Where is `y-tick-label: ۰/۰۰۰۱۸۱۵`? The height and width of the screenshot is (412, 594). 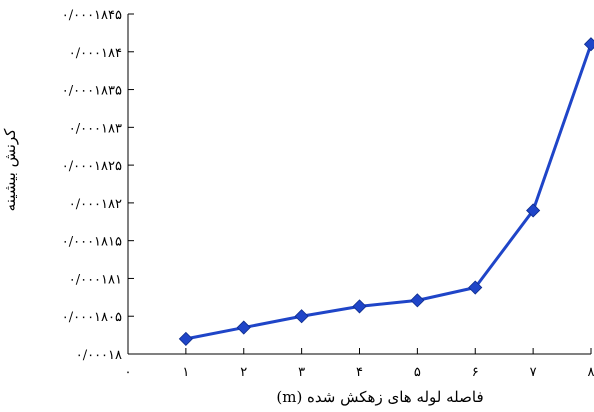 y-tick-label: ۰/۰۰۰۱۸۱۵ is located at coordinates (92, 242).